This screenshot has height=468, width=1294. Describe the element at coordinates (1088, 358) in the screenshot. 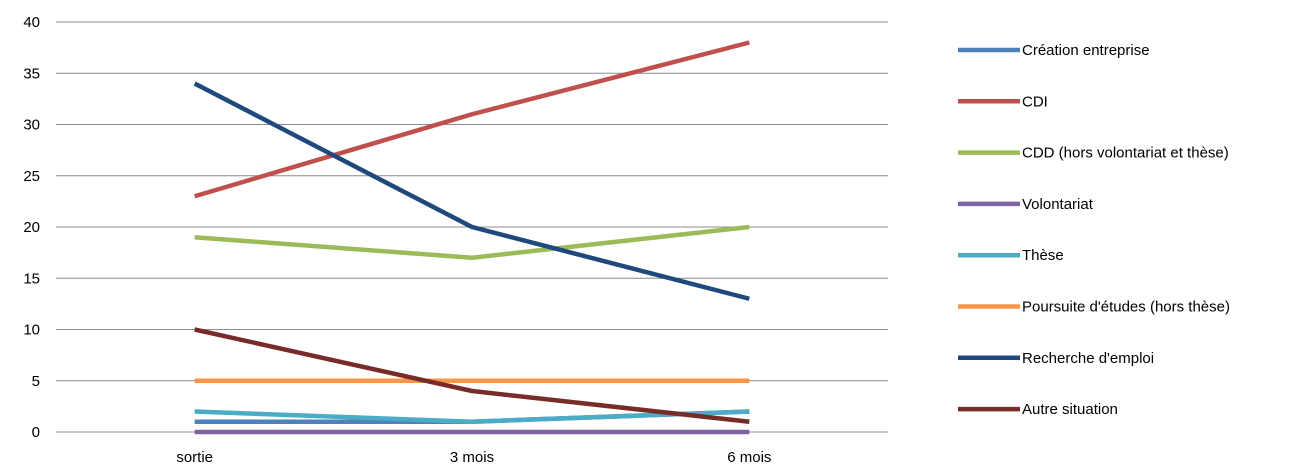

I see `legend-label: Recherche d'emploi` at that location.